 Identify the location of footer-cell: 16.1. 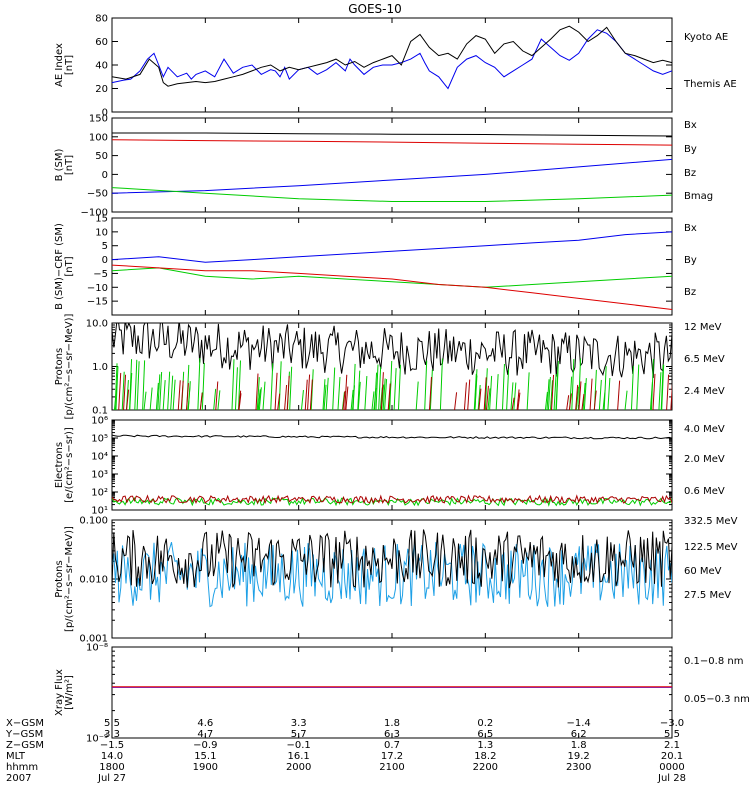
(299, 756).